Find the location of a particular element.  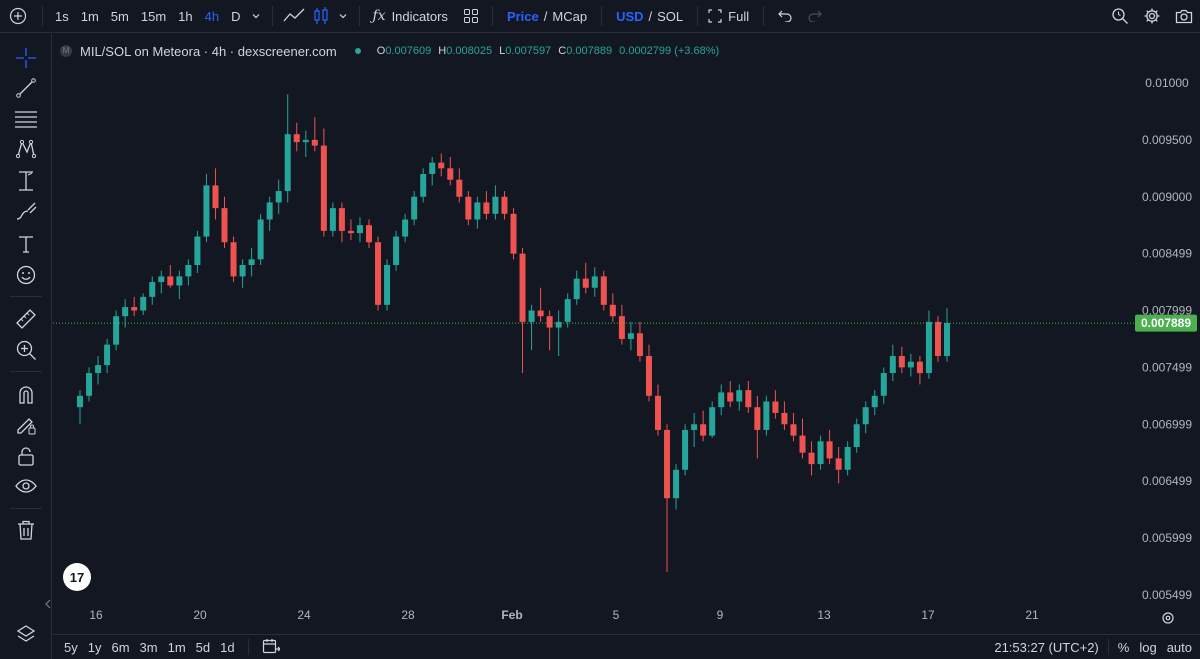

change-value: 0.0002799 (+3.68%) is located at coordinates (669, 51).